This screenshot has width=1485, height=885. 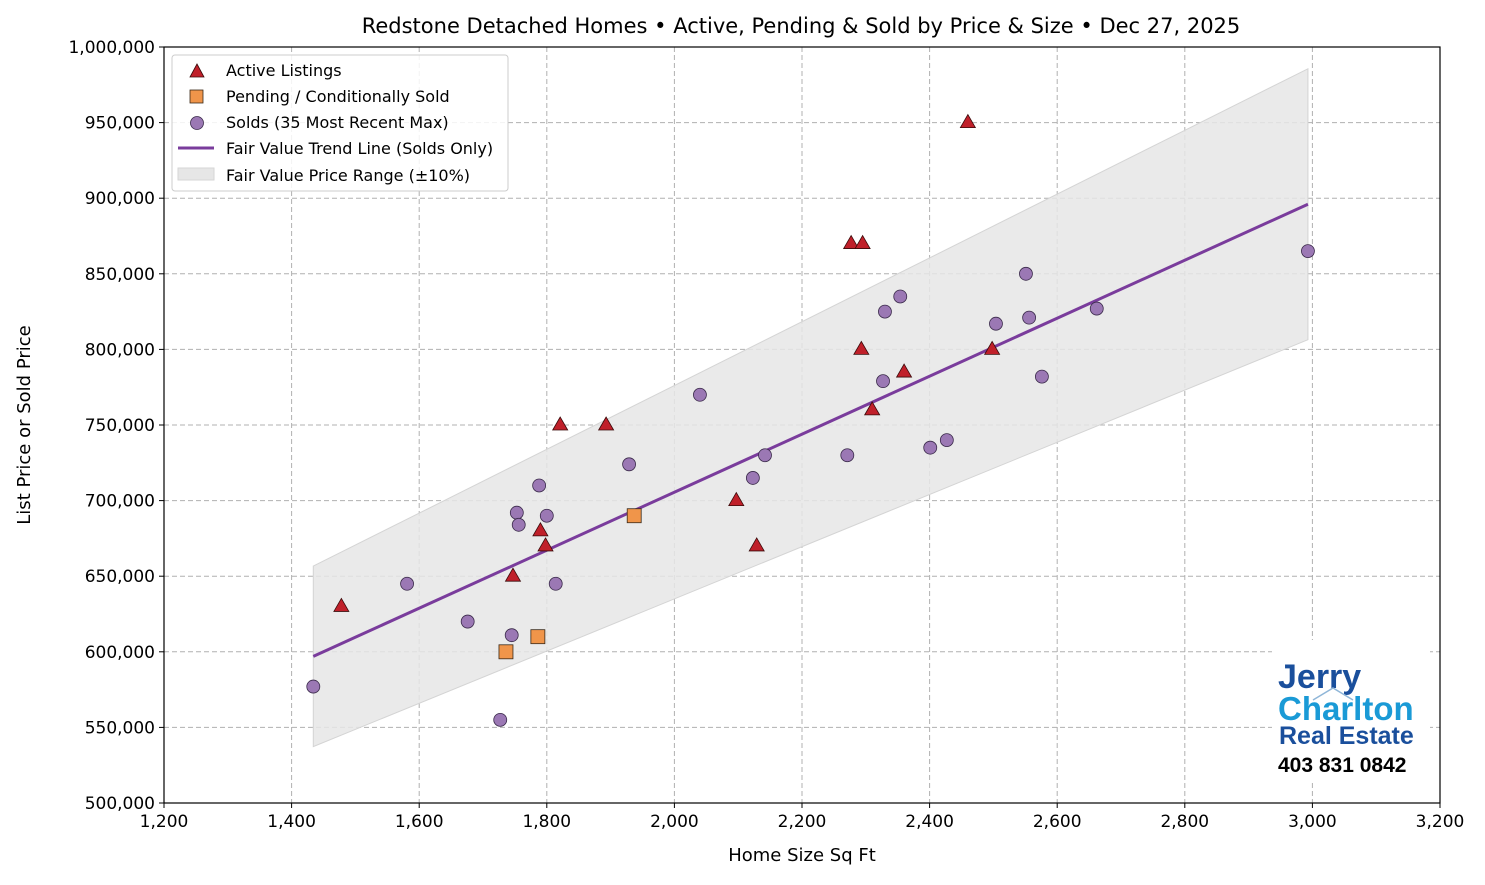 What do you see at coordinates (419, 822) in the screenshot?
I see `x-tick-label: 1,600` at bounding box center [419, 822].